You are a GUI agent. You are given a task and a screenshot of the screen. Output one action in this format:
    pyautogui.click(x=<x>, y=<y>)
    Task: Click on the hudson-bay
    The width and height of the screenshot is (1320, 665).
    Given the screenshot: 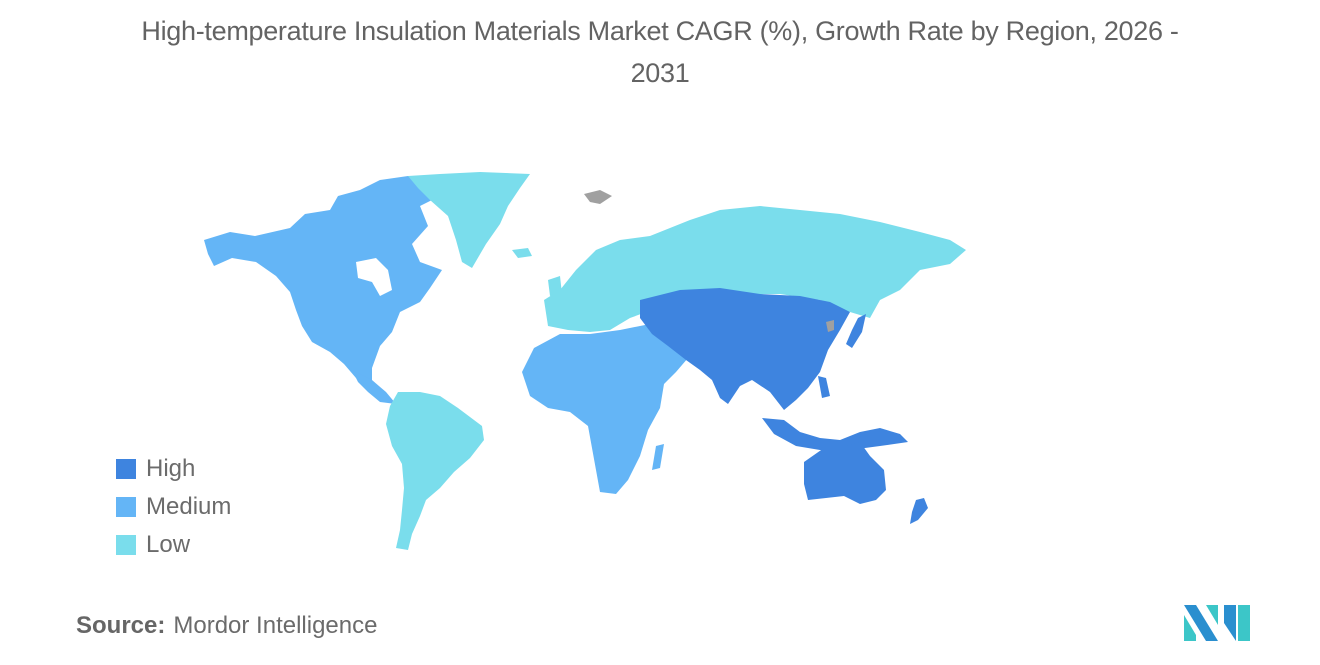 What is the action you would take?
    pyautogui.click(x=374, y=277)
    